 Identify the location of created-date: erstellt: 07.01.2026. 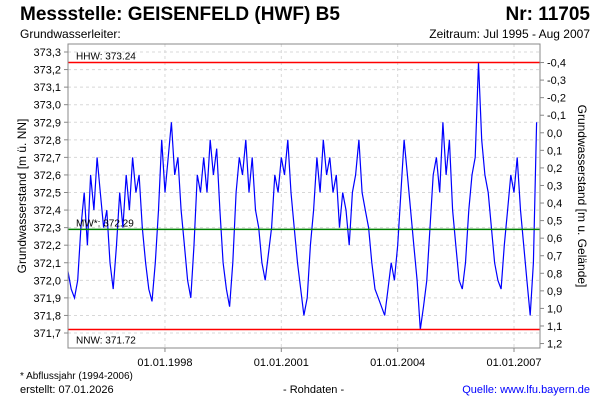
(67, 390).